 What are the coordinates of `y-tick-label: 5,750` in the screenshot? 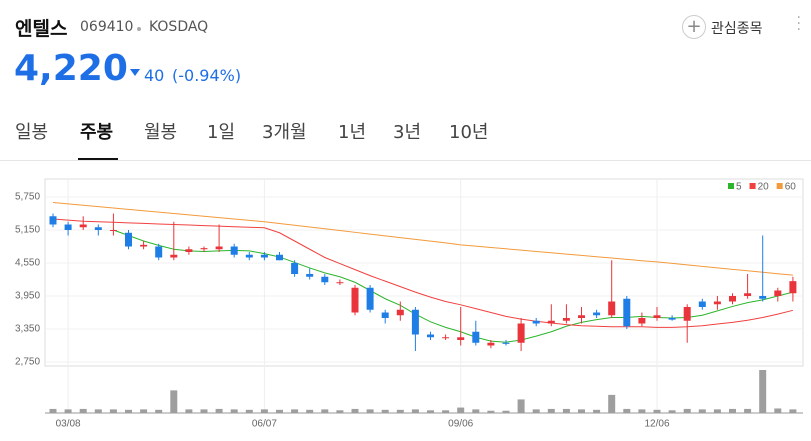 It's located at (27, 197).